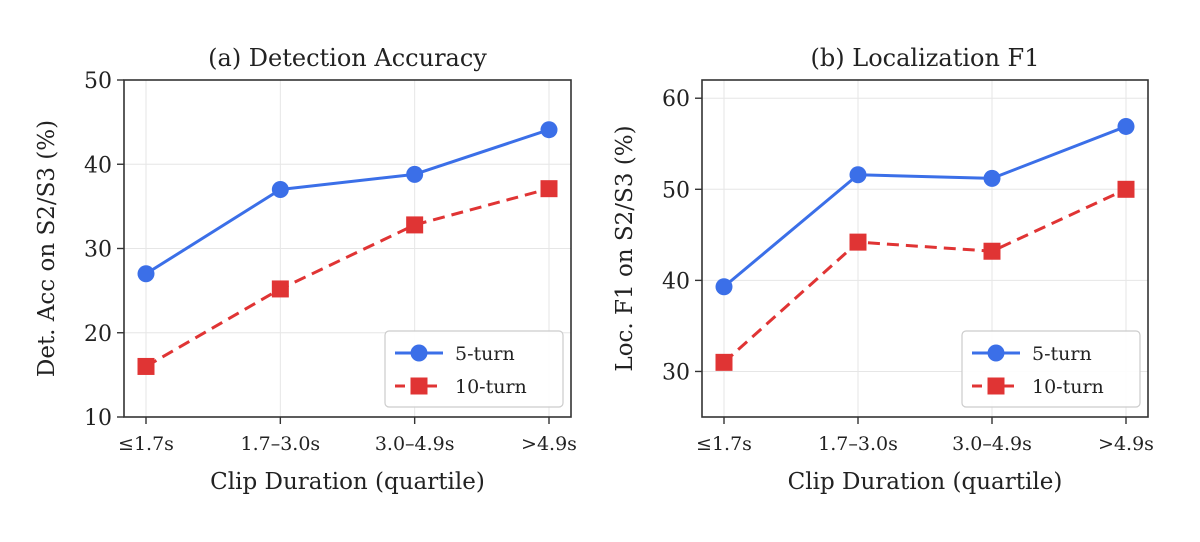  What do you see at coordinates (98, 418) in the screenshot?
I see `y-tick-label: 10` at bounding box center [98, 418].